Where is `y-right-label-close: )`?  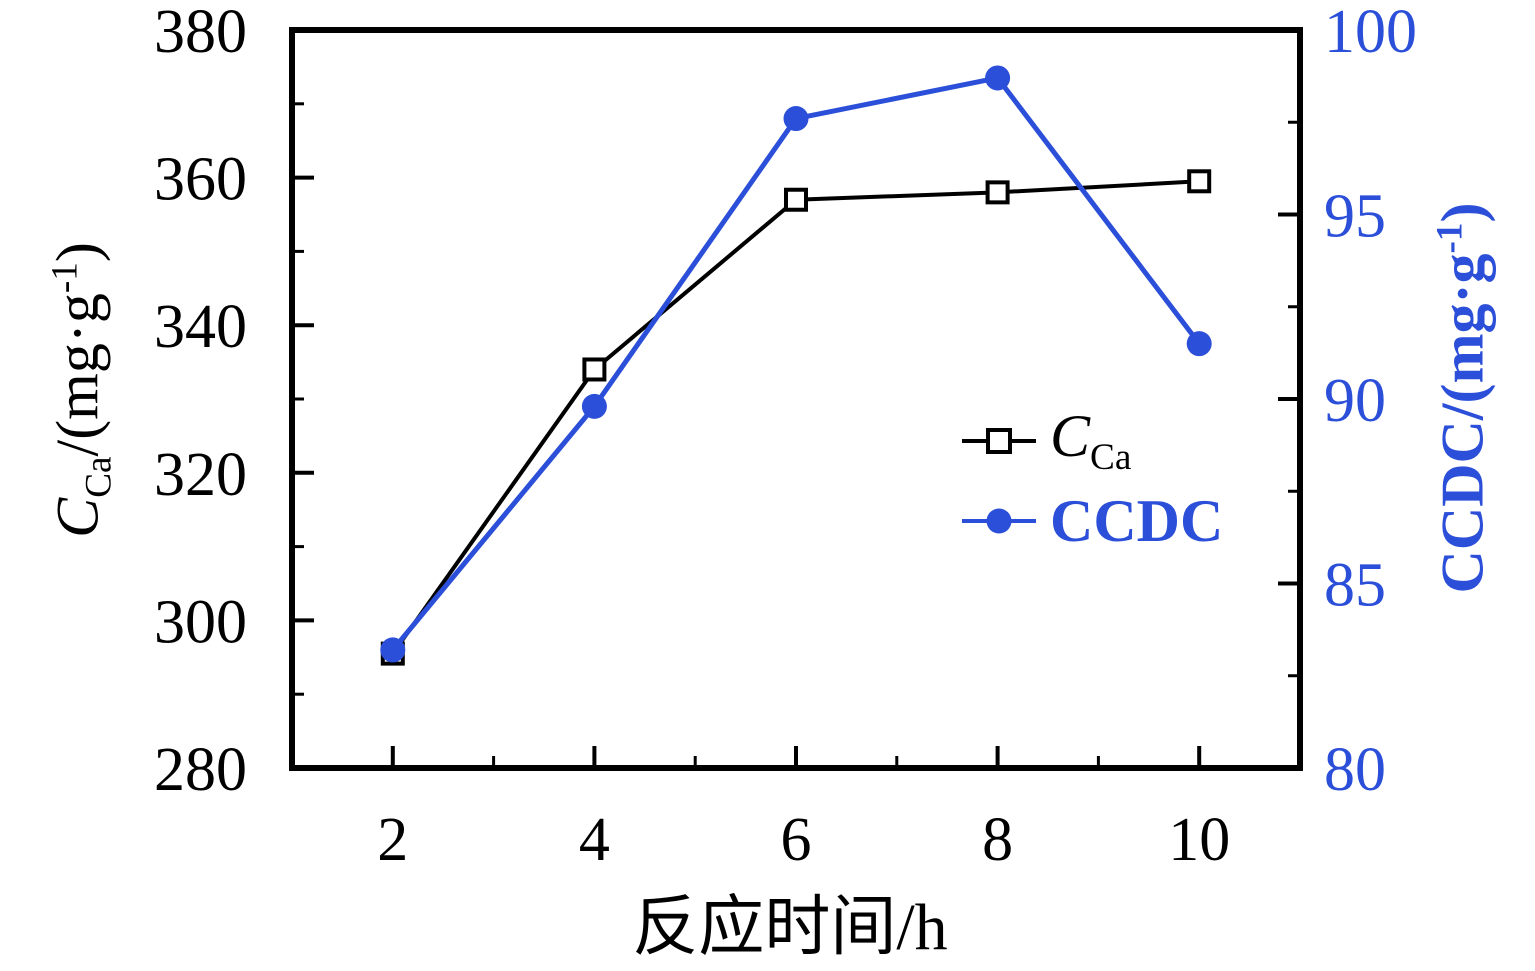 y-right-label-close: ) is located at coordinates (1462, 212).